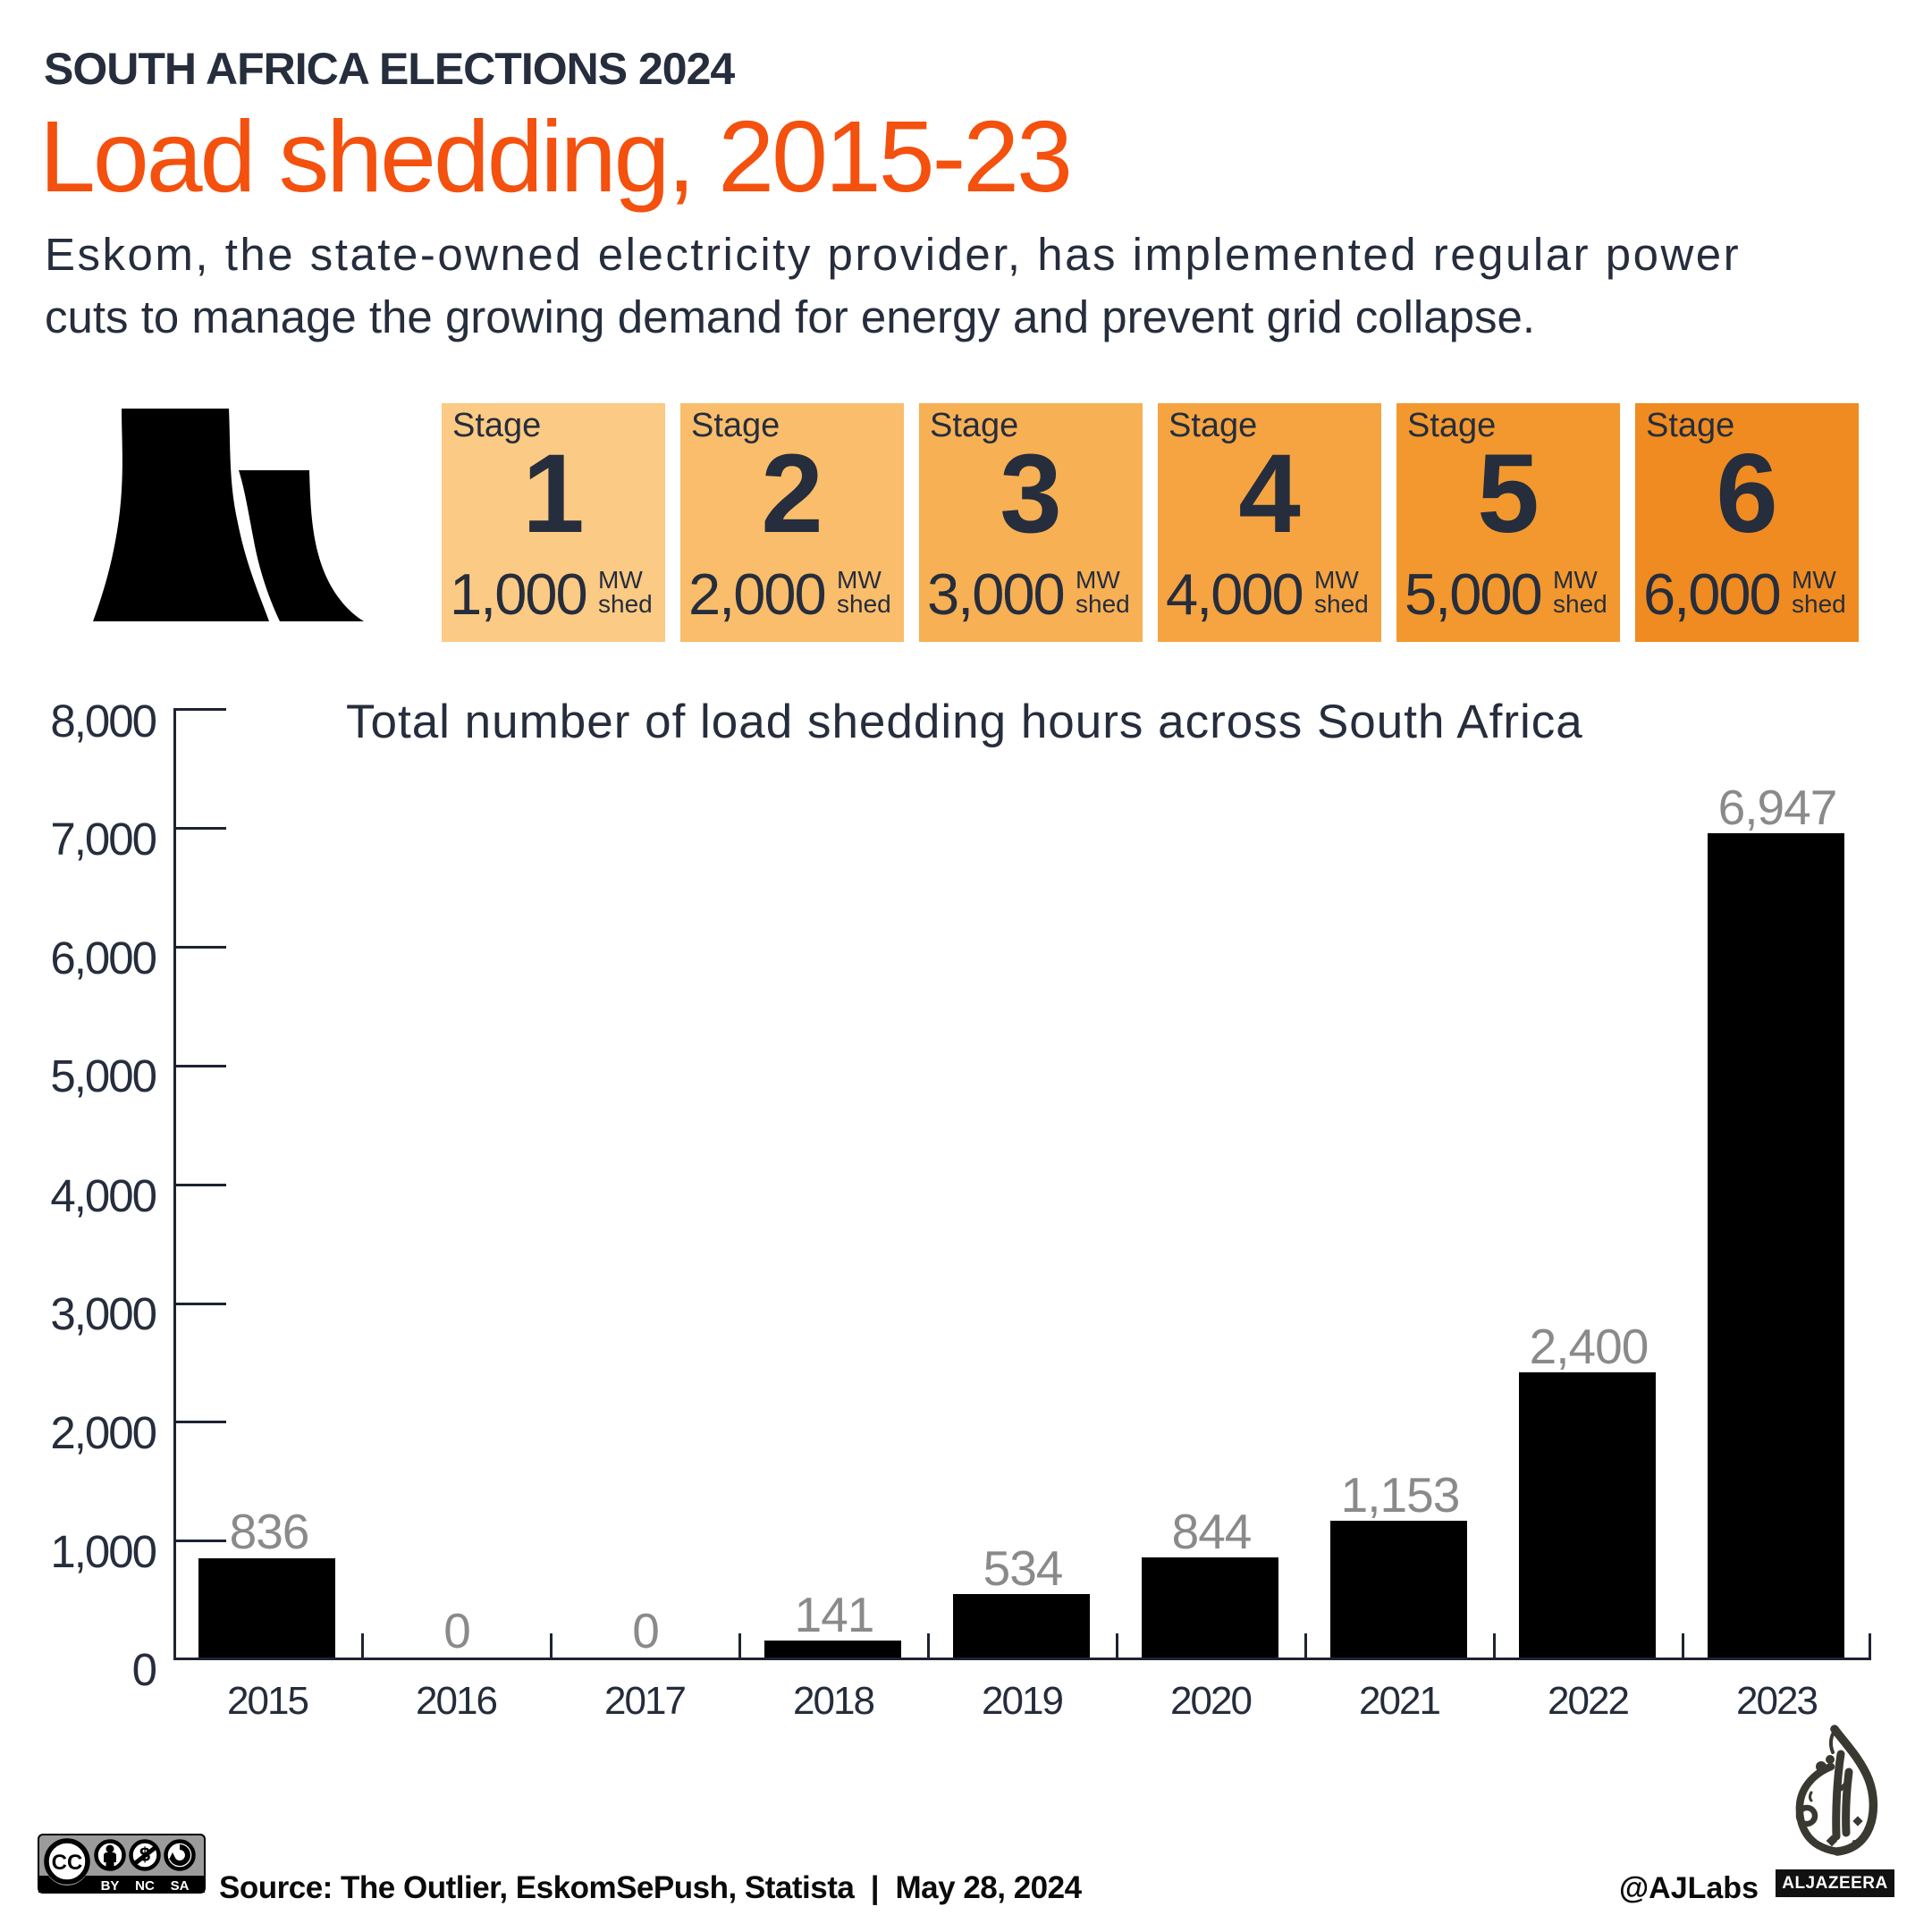  What do you see at coordinates (145, 1886) in the screenshot?
I see `svg-text: NC` at bounding box center [145, 1886].